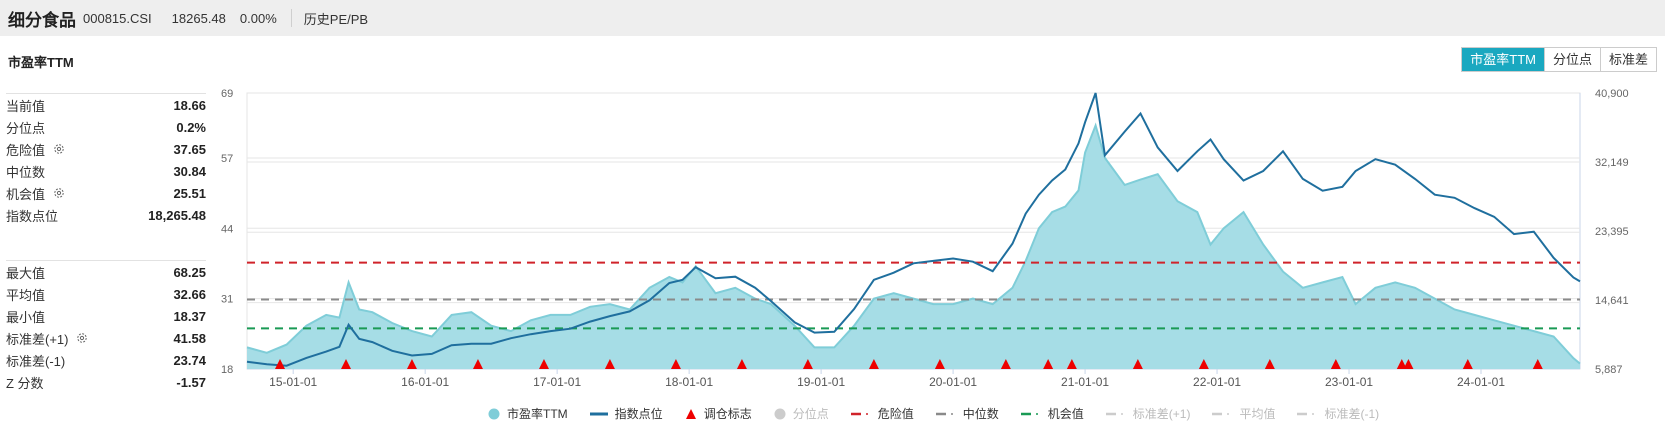 The height and width of the screenshot is (429, 1665). Describe the element at coordinates (1161, 414) in the screenshot. I see `legend-label: 标准差(+1)` at that location.